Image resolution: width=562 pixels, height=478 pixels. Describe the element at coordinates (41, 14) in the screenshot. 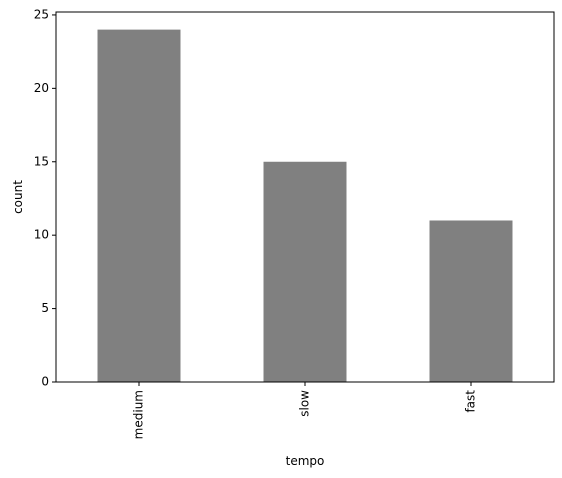

I see `y-tick-label: 25` at that location.